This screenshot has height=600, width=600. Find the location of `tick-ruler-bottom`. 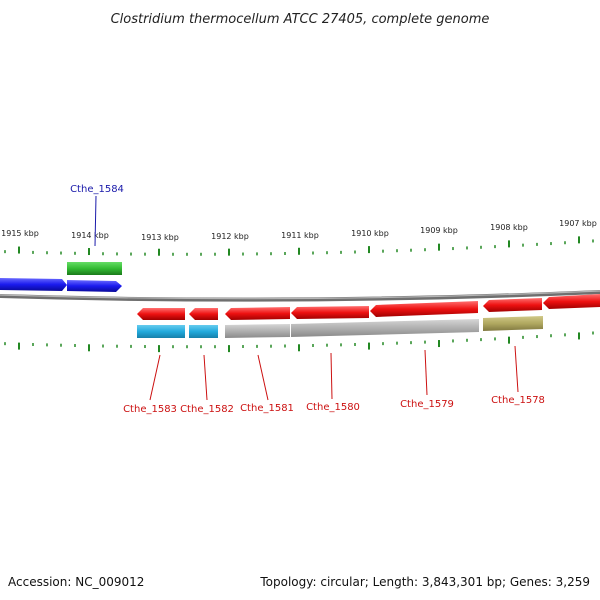

tick-ruler-bottom is located at coordinates (299, 342).